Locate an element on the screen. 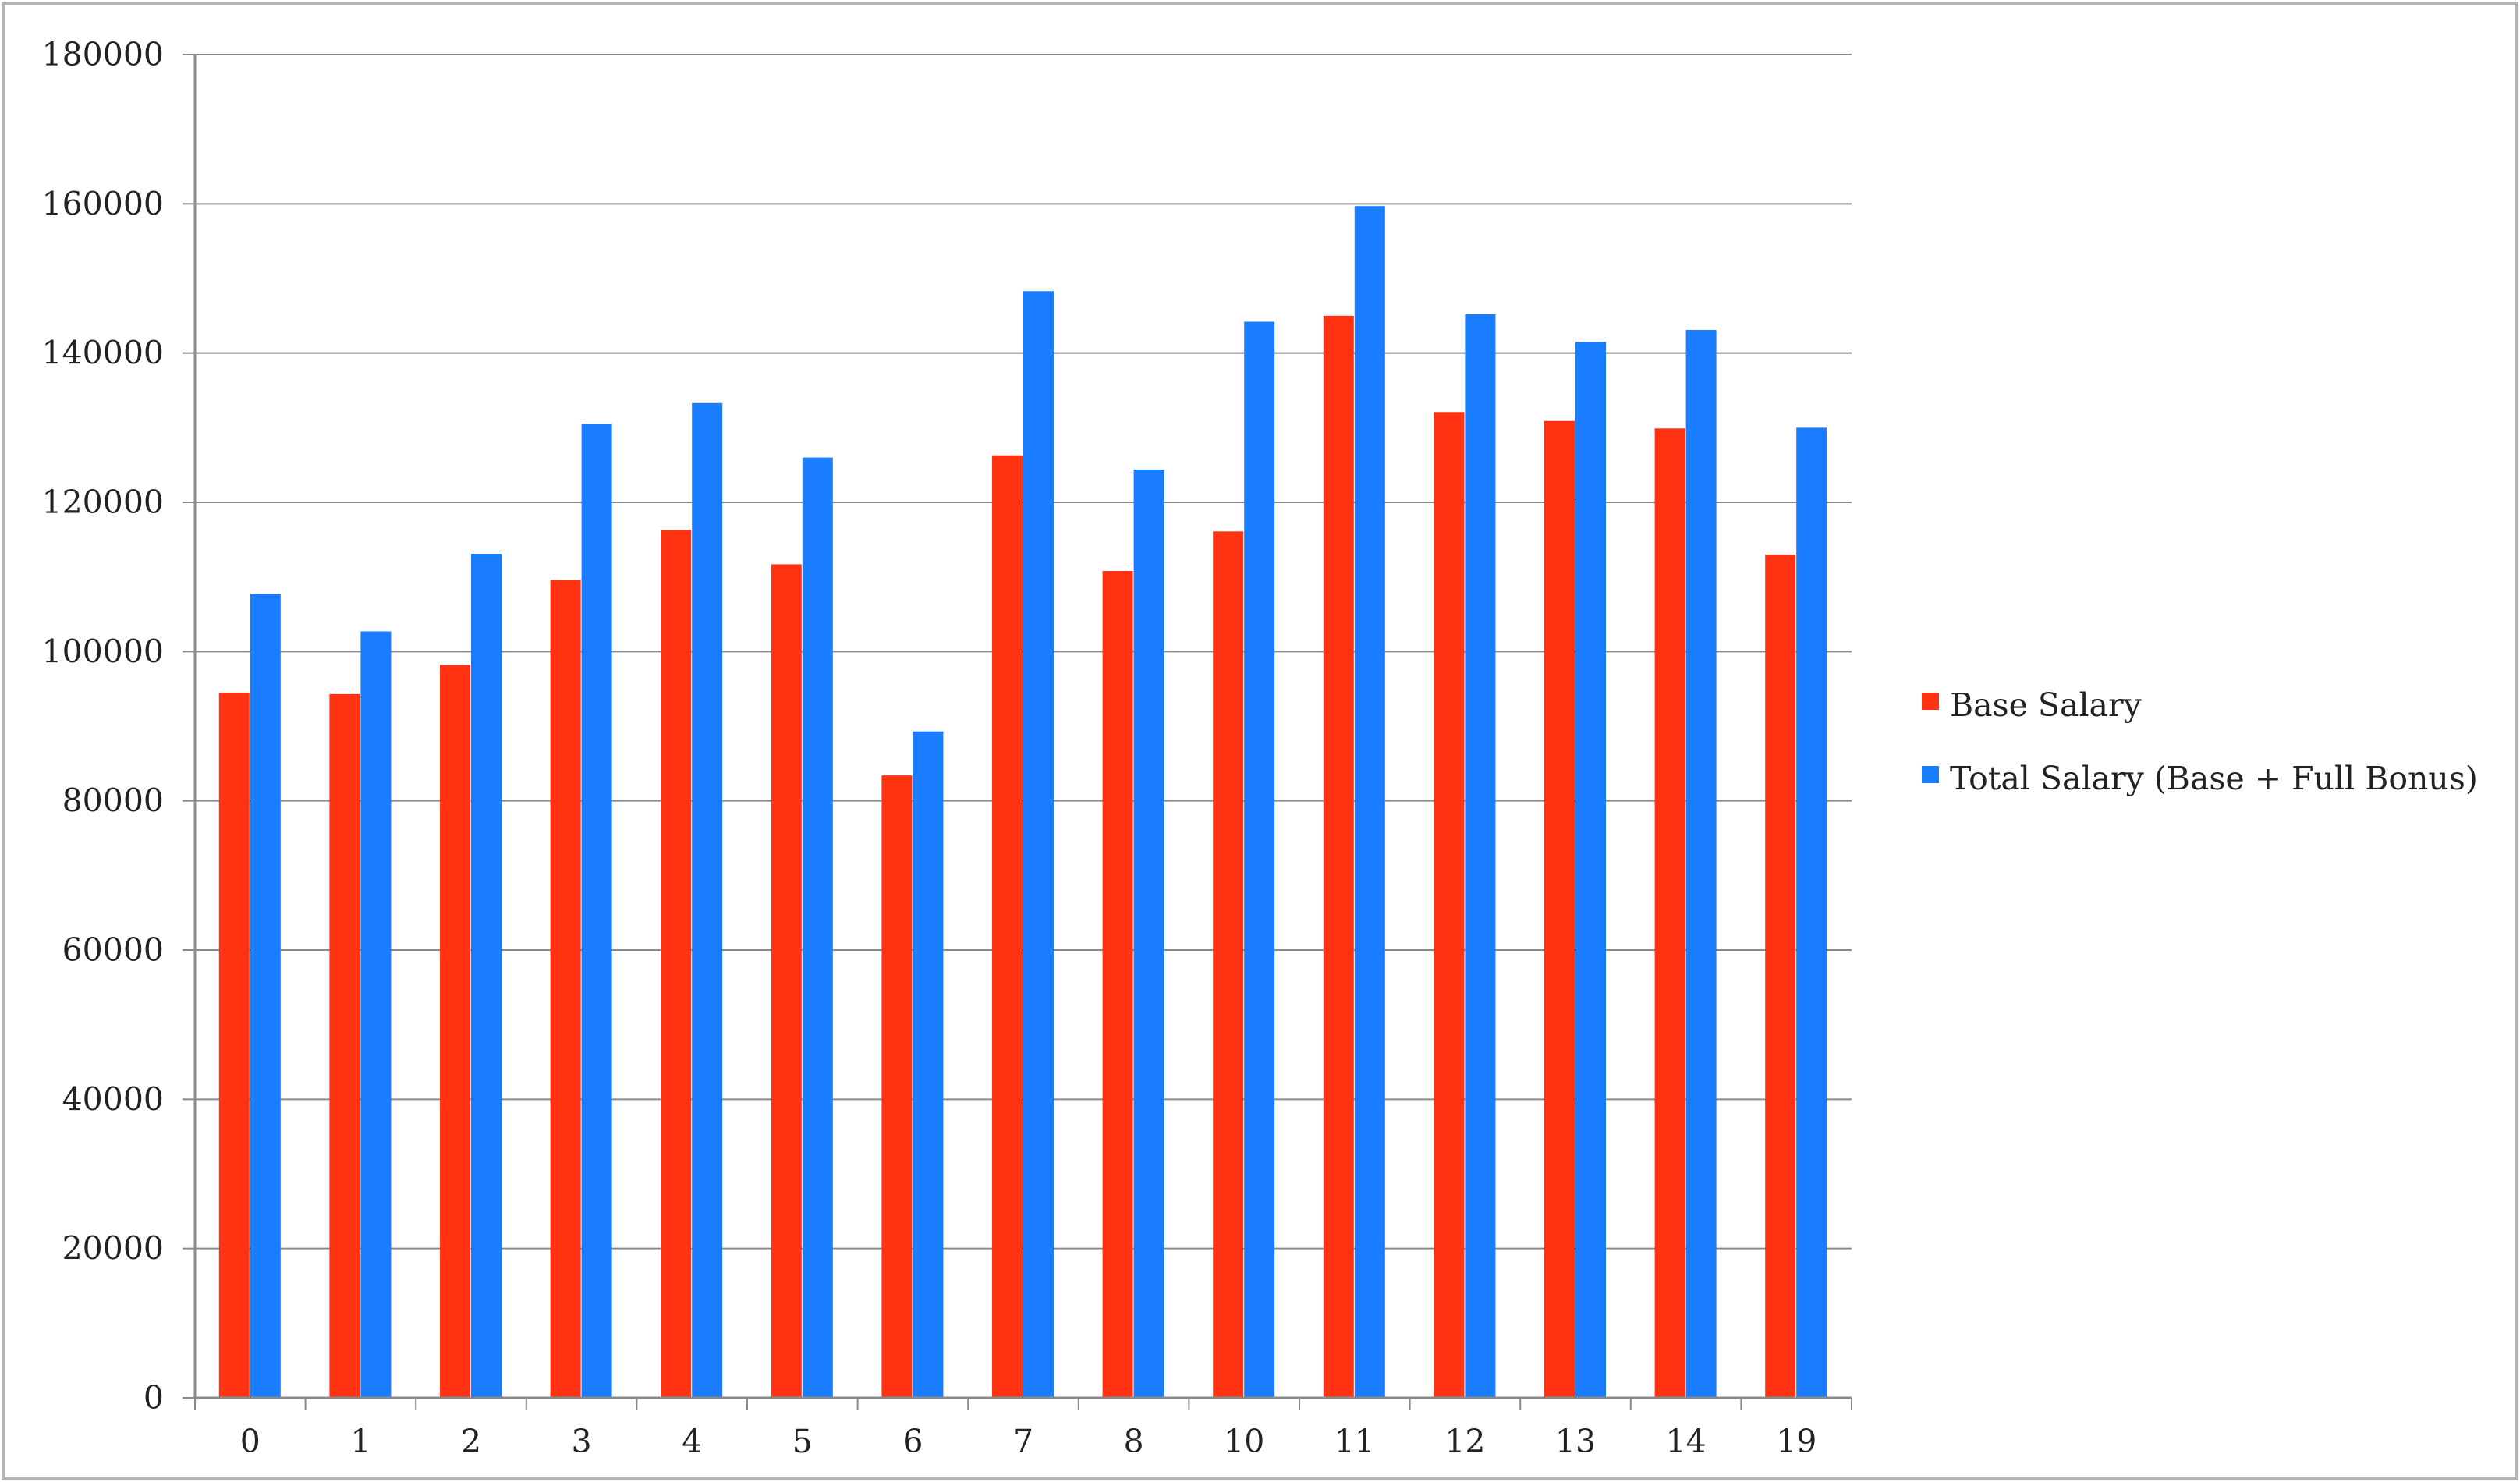  x-tick-label: 19 is located at coordinates (1796, 1442).